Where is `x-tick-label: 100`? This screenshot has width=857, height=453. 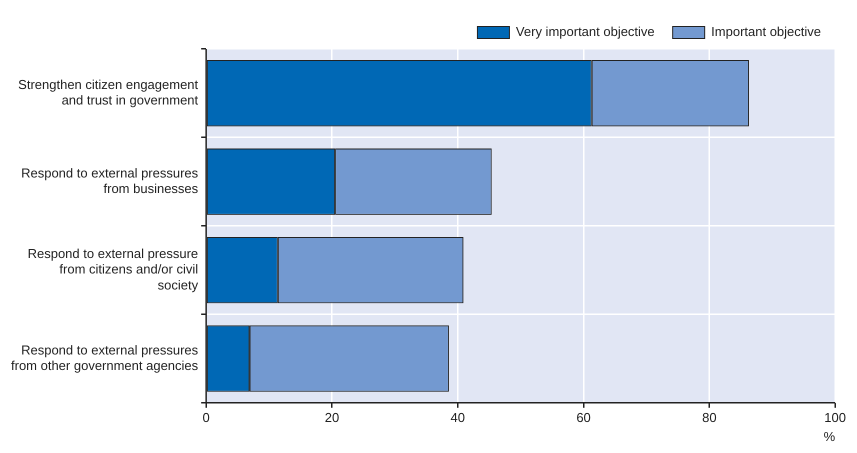 x-tick-label: 100 is located at coordinates (835, 418).